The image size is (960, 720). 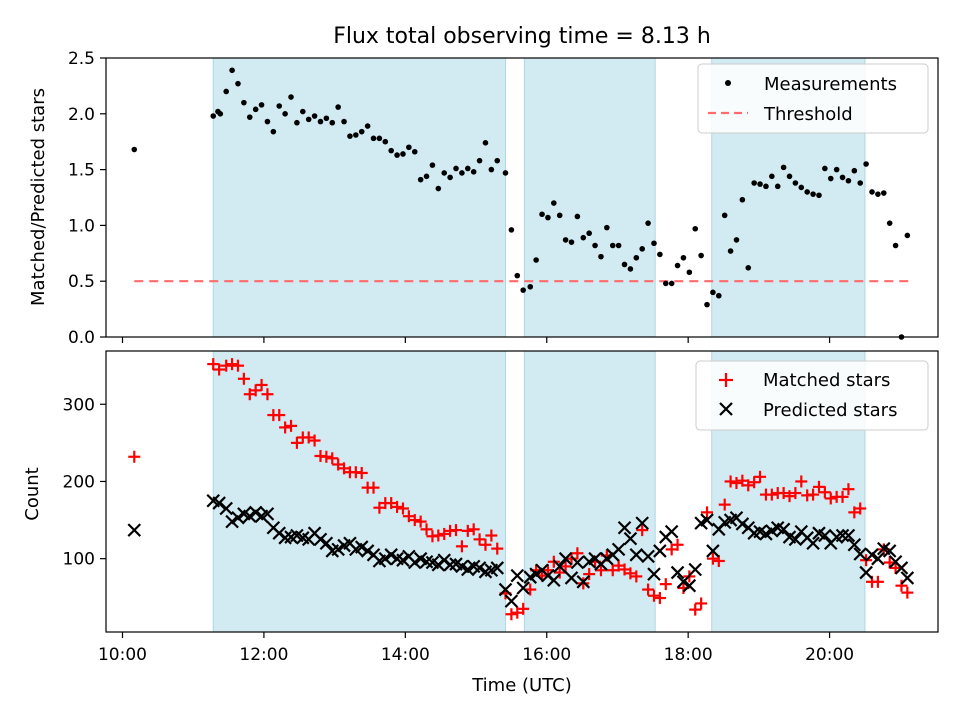 I want to click on x-tick-label: 20:00, so click(x=829, y=655).